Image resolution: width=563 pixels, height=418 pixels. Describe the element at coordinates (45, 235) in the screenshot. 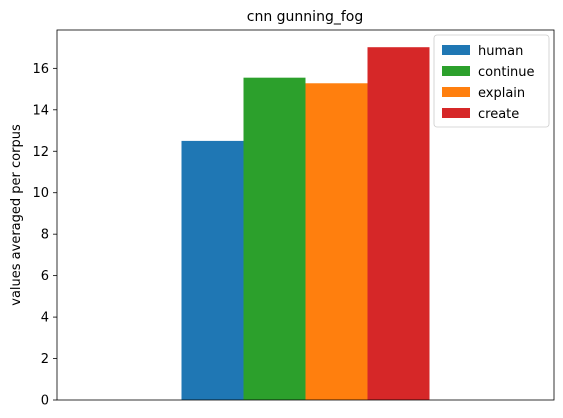

I see `y-tick-label: 8` at that location.